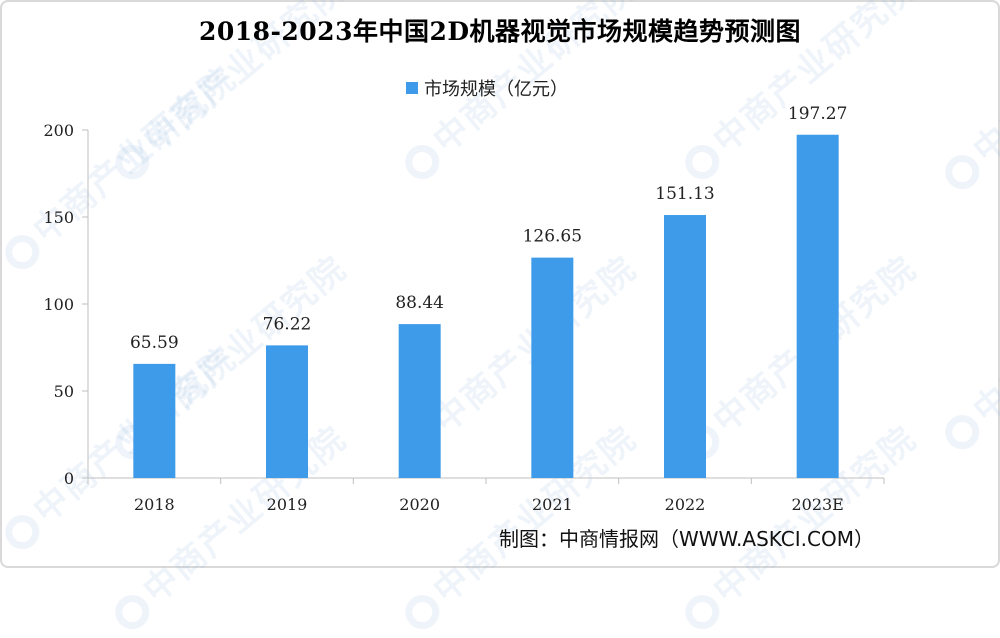 The height and width of the screenshot is (638, 1000). Describe the element at coordinates (64, 391) in the screenshot. I see `y-tick-label: 50` at that location.